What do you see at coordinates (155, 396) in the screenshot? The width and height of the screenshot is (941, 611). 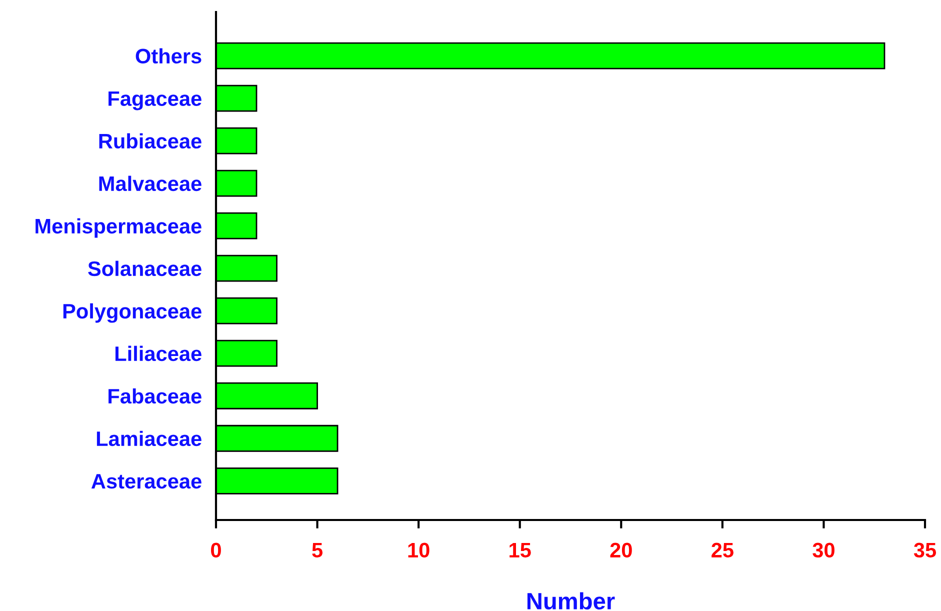 I see `y-tick-label: Fabaceae` at bounding box center [155, 396].